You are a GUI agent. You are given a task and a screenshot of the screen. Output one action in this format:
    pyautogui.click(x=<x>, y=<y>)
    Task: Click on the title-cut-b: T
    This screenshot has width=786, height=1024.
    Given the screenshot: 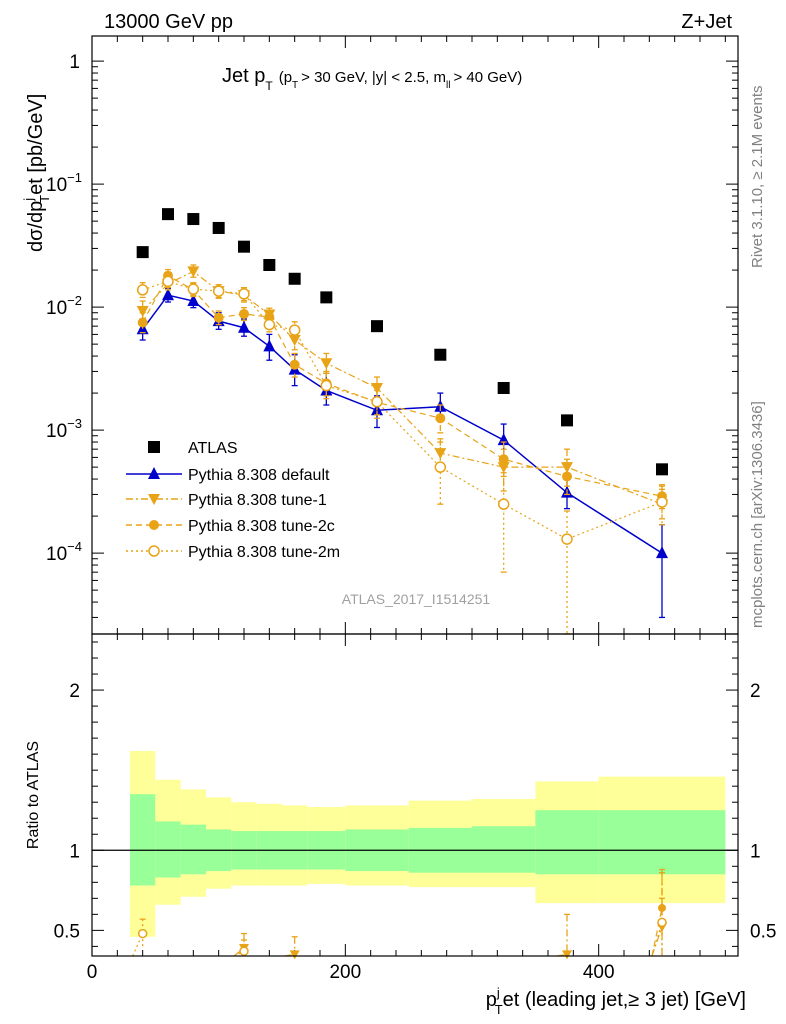 What is the action you would take?
    pyautogui.click(x=295, y=85)
    